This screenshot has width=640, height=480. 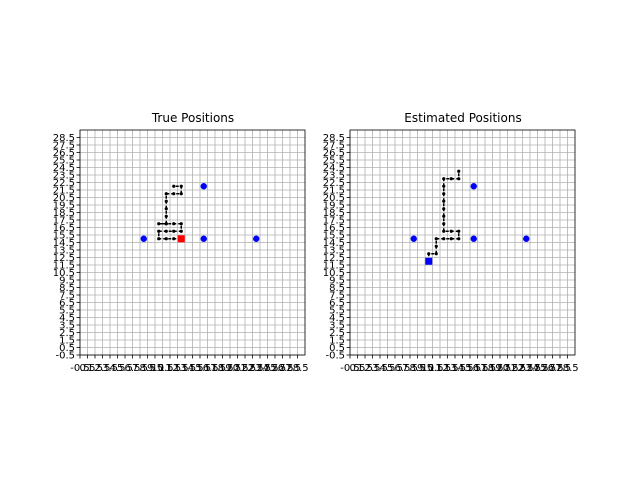 I want to click on x-tick-label: 27.5, so click(x=560, y=368).